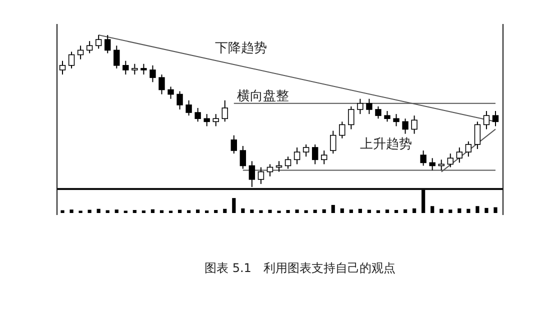 Image resolution: width=560 pixels, height=322 pixels. I want to click on annotation: 图表 5.1 利用图表支持自己的观点, so click(300, 268).